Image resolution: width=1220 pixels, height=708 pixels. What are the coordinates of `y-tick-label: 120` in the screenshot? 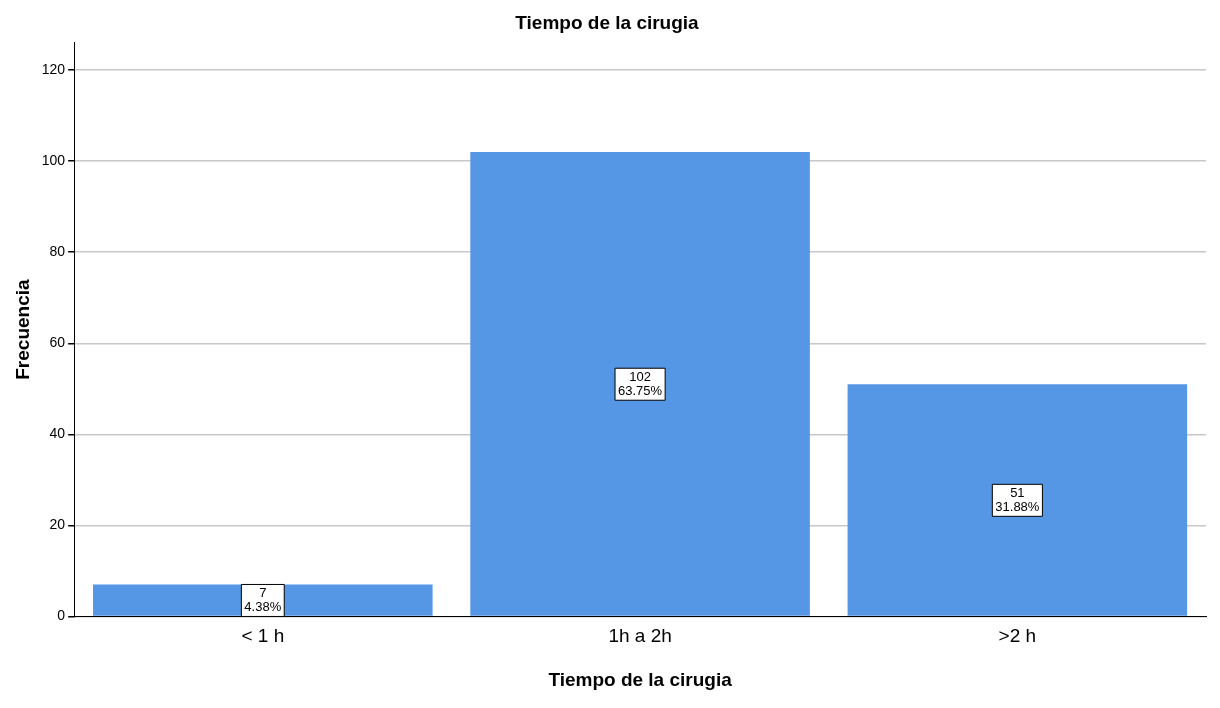 It's located at (53, 68).